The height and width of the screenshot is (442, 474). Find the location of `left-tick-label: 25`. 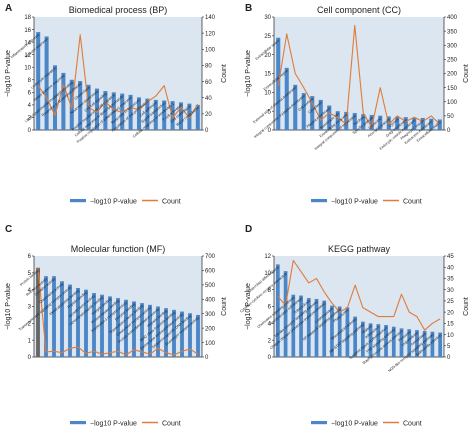

left-tick-label: 25 is located at coordinates (267, 37).